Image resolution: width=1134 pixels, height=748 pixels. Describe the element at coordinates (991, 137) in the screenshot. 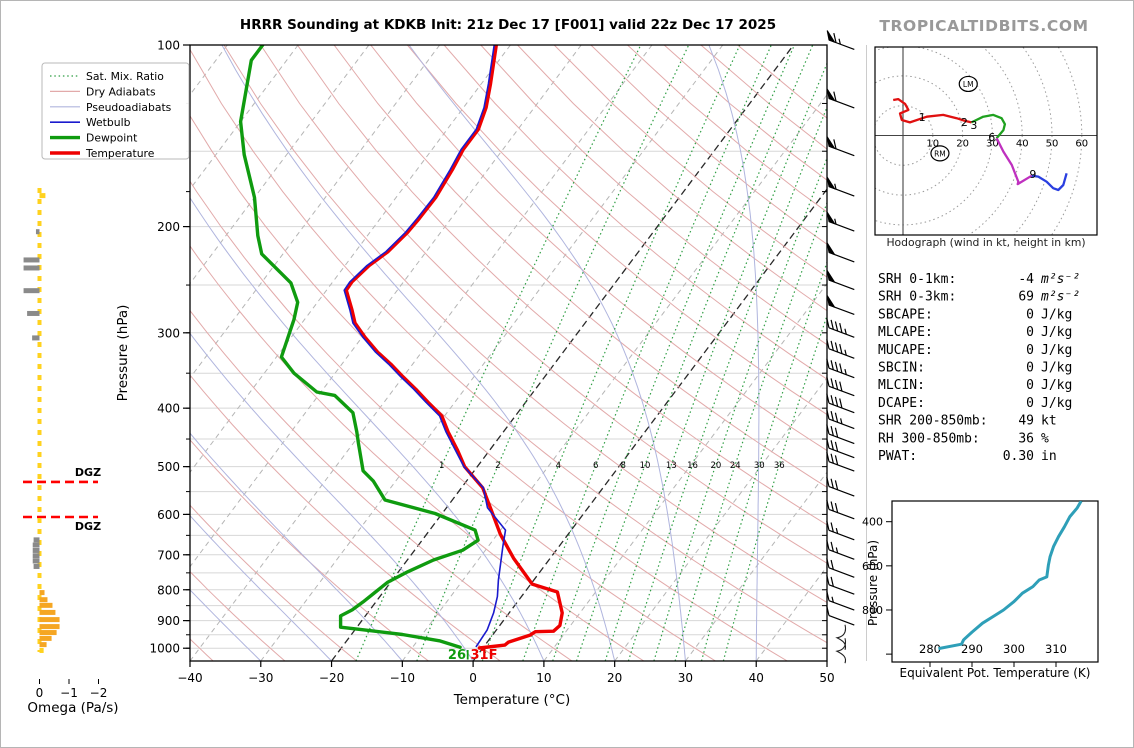

I see `hodograph-height-label: 6` at that location.